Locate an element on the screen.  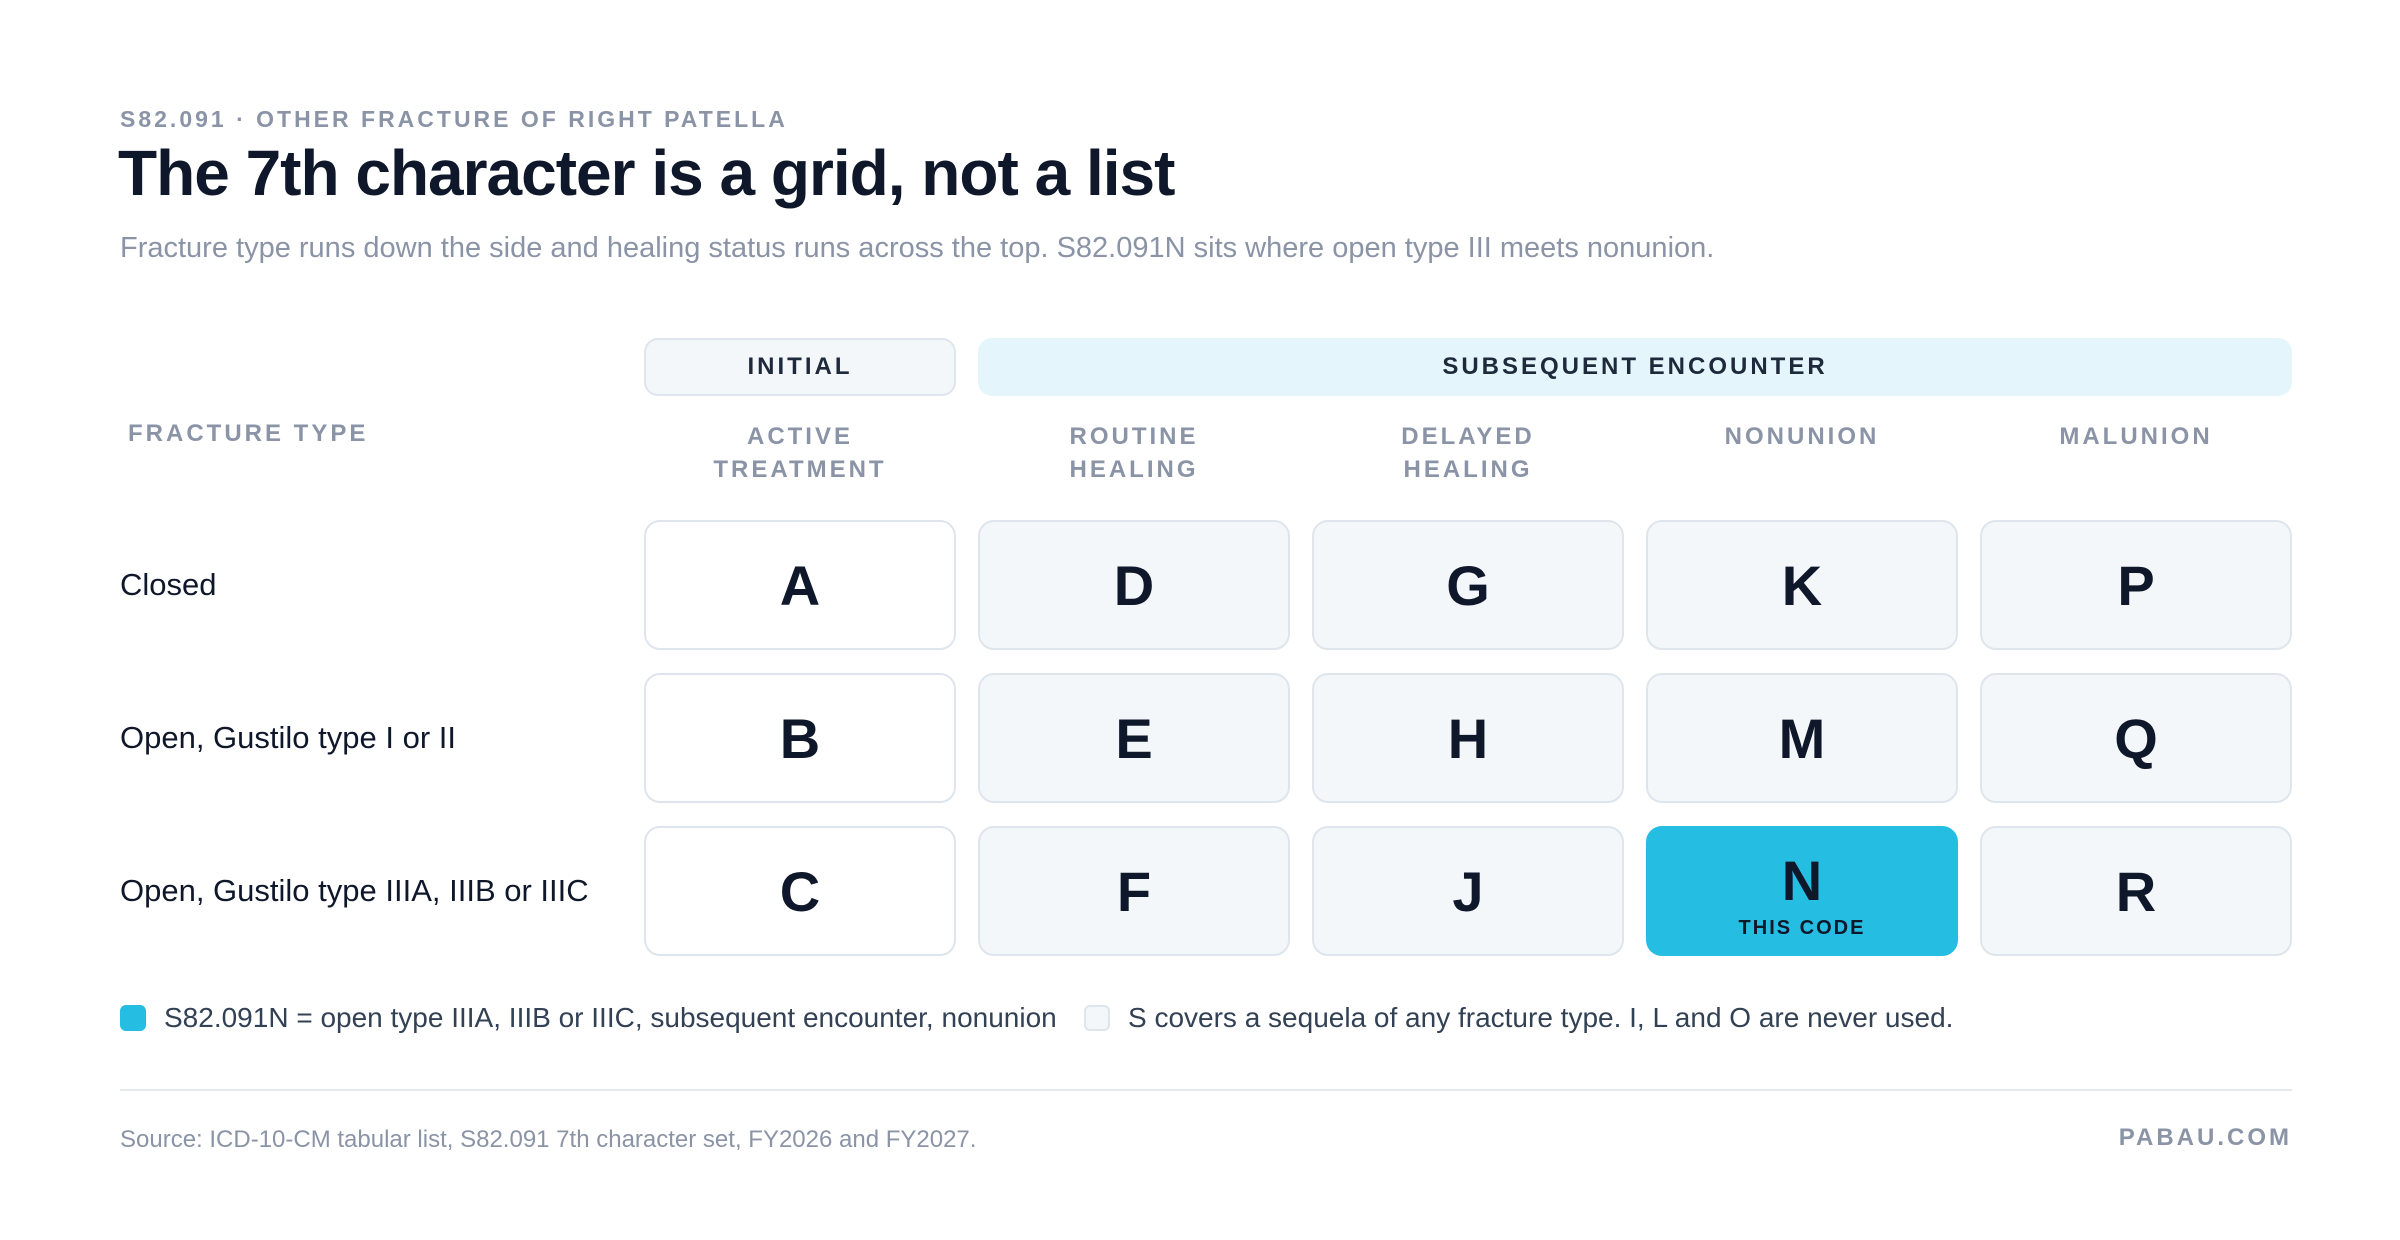
row-label: Closed is located at coordinates (168, 584).